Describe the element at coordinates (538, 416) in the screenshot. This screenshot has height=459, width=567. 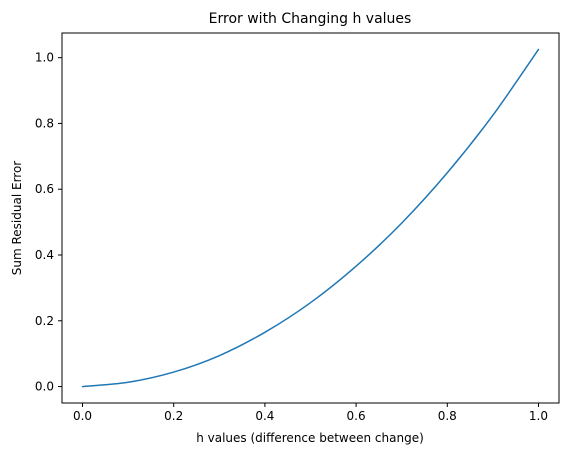
I see `x-tick-label: 1.0` at that location.